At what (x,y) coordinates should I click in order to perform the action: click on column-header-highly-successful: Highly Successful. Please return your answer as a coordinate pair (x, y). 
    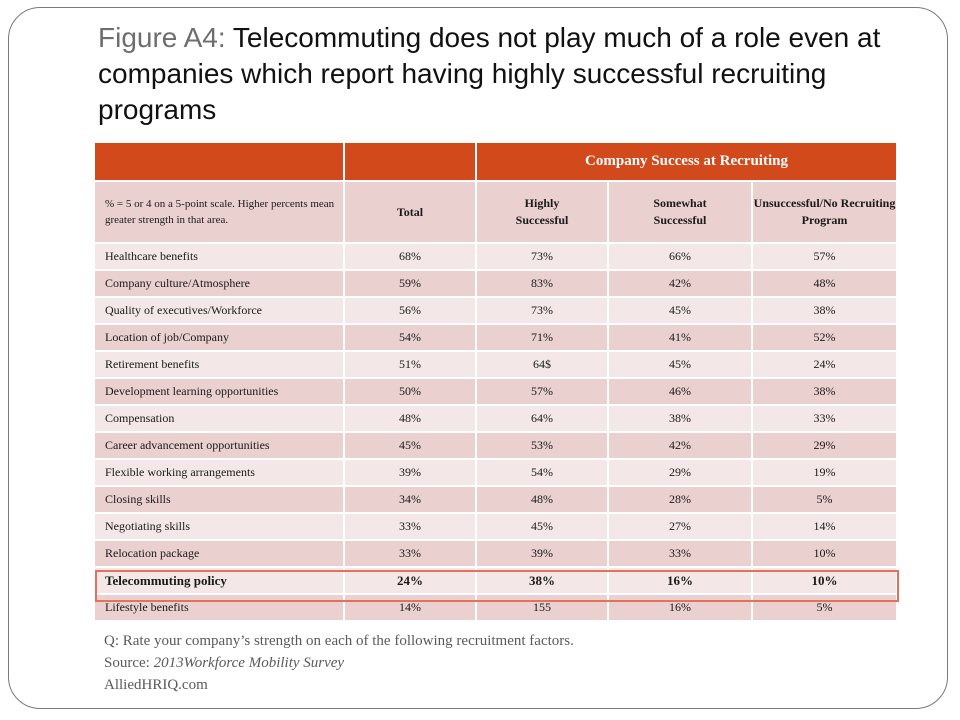
    Looking at the image, I should click on (542, 212).